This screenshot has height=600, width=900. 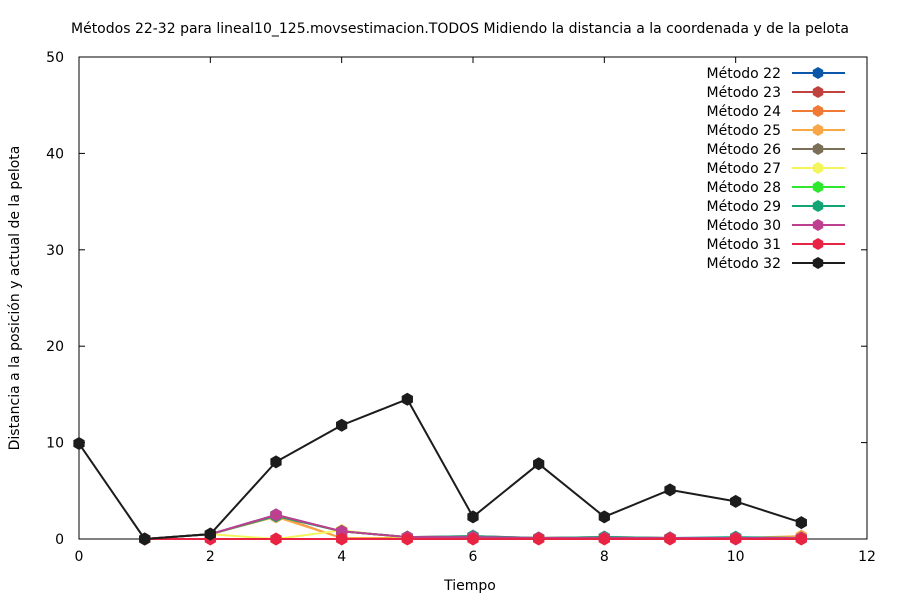 What do you see at coordinates (744, 112) in the screenshot?
I see `legend-label: Método 24` at bounding box center [744, 112].